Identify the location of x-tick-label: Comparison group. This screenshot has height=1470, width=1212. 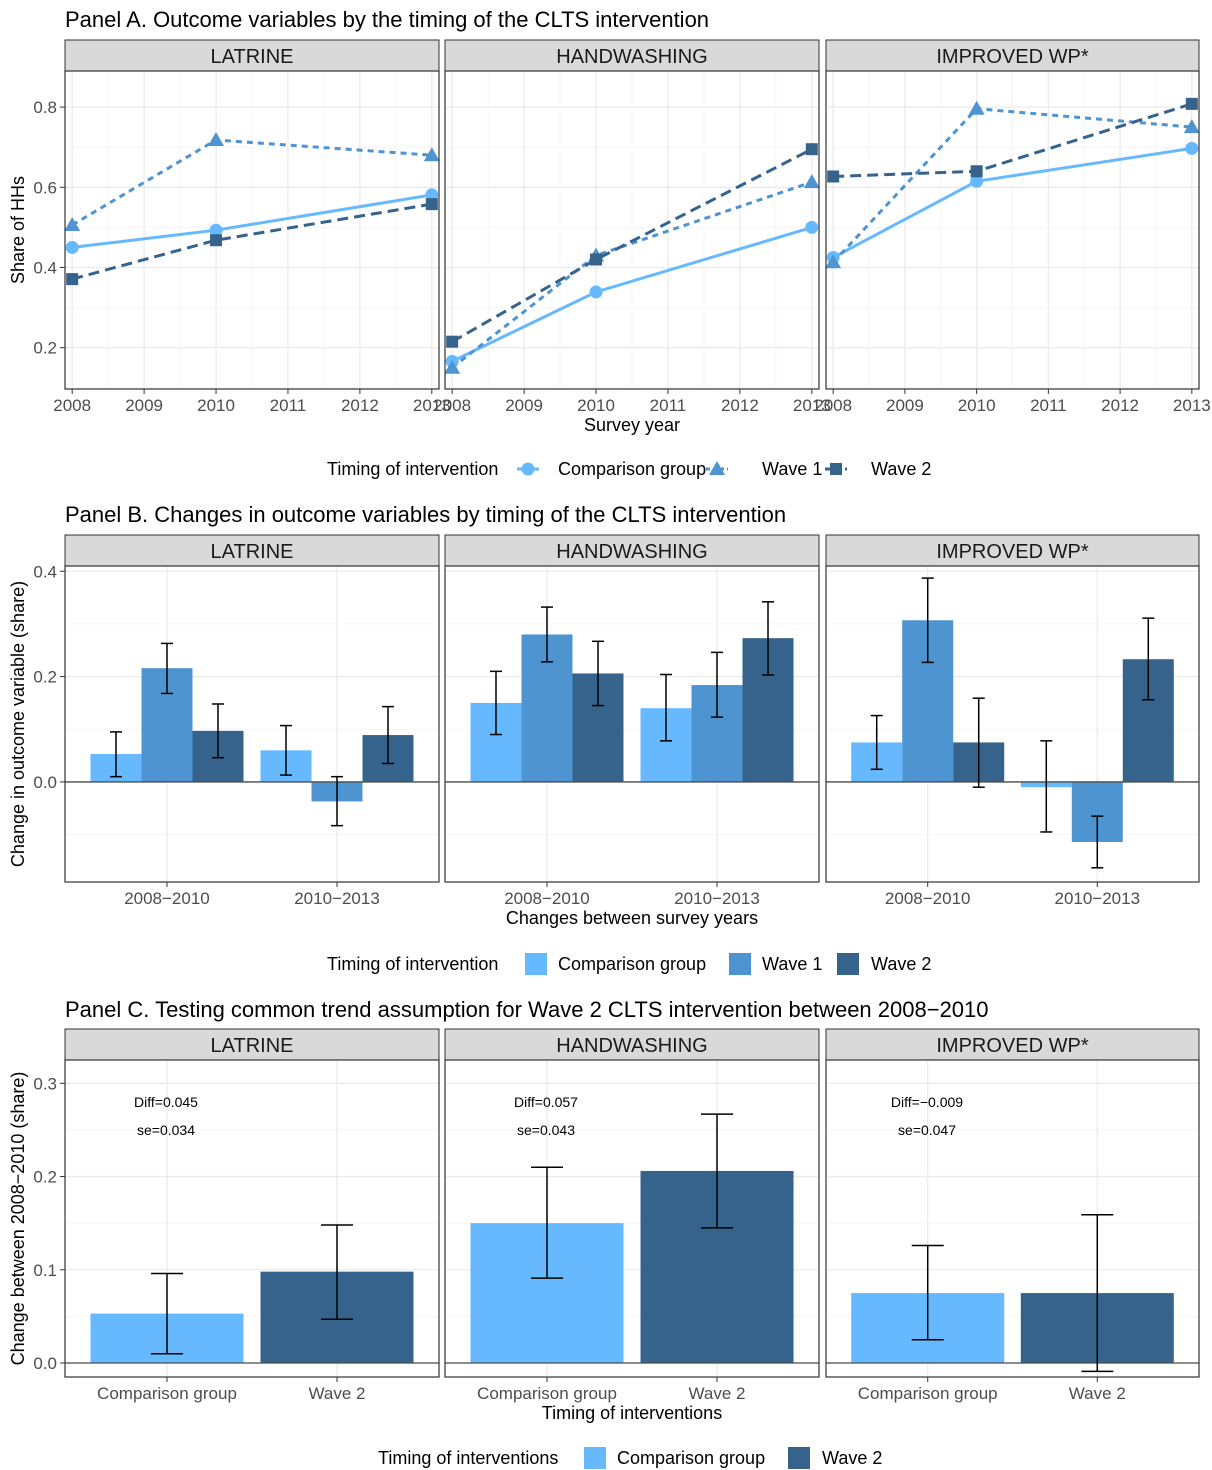
(547, 1393).